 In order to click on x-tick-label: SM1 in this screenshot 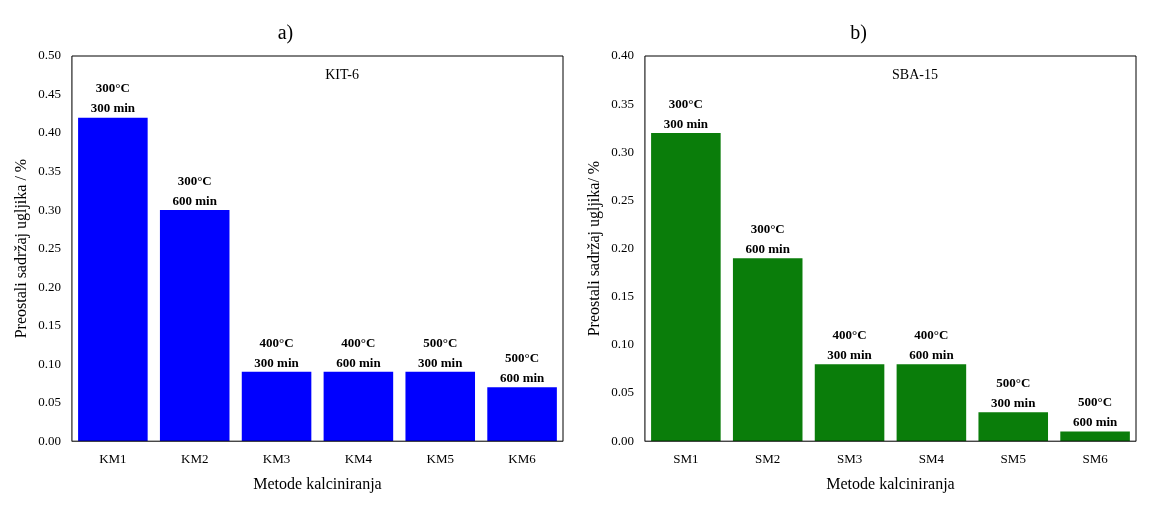, I will do `click(686, 459)`.